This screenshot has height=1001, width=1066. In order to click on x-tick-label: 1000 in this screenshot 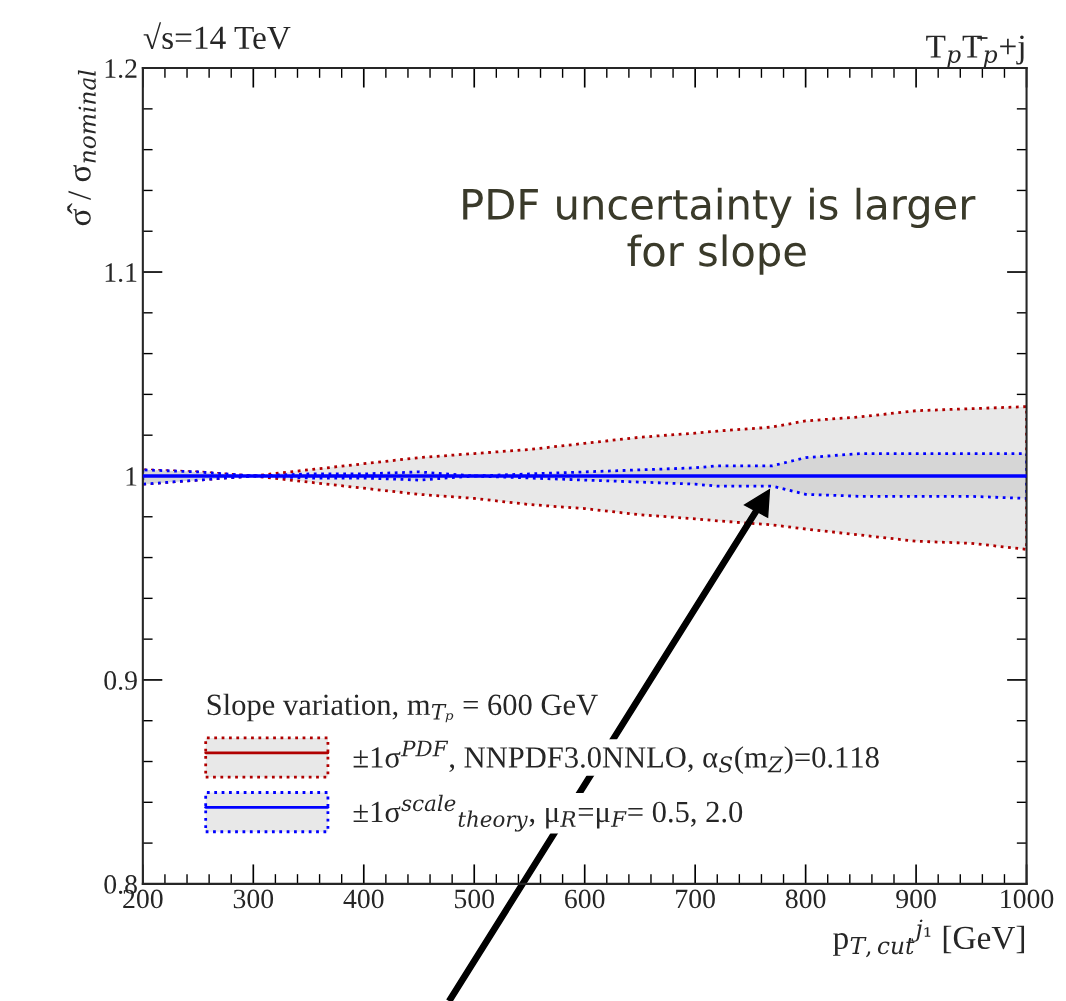, I will do `click(1027, 899)`.